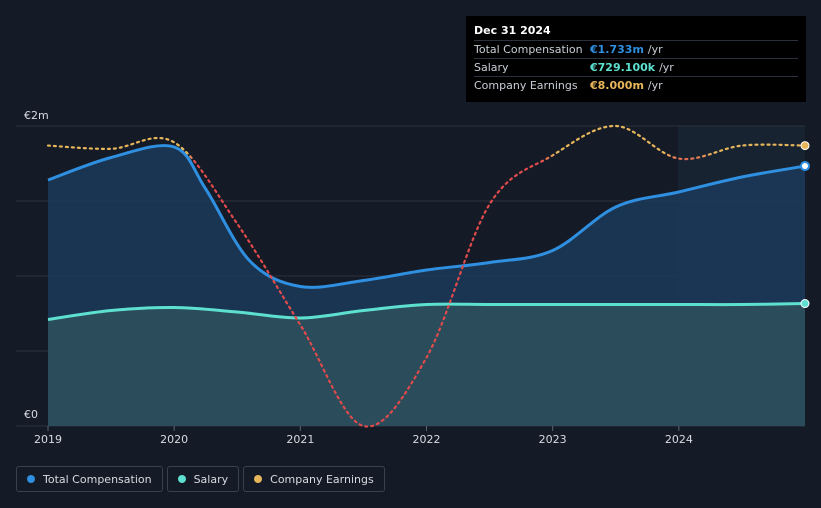  I want to click on tooltip-row-salary: Salary €729.100k /yr, so click(636, 67).